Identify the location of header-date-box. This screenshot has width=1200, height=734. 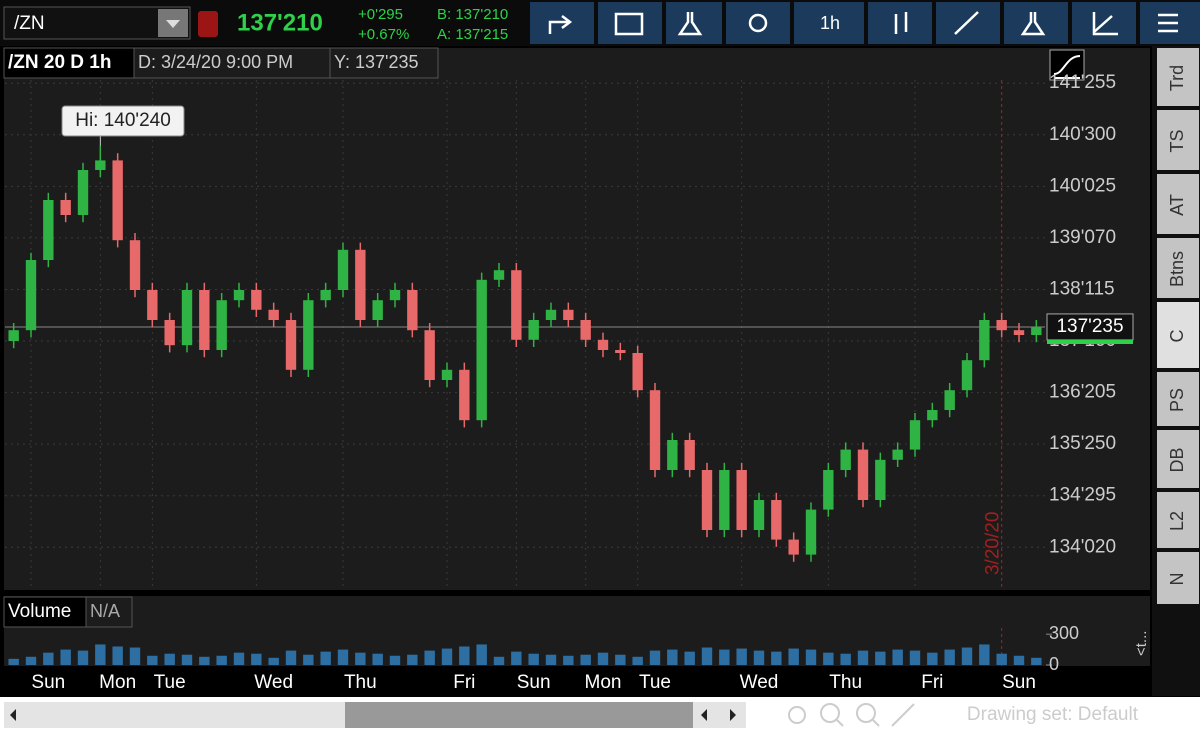
(232, 63).